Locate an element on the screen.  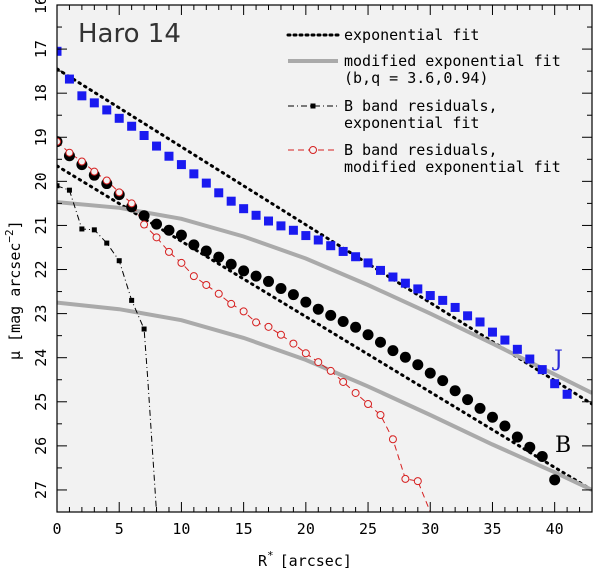
y-tick-label: 24 is located at coordinates (41, 358).